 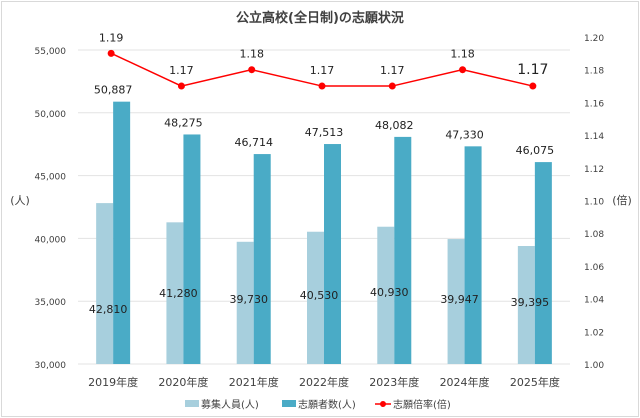 I want to click on data-label-recruitment: 39,395, so click(x=530, y=302).